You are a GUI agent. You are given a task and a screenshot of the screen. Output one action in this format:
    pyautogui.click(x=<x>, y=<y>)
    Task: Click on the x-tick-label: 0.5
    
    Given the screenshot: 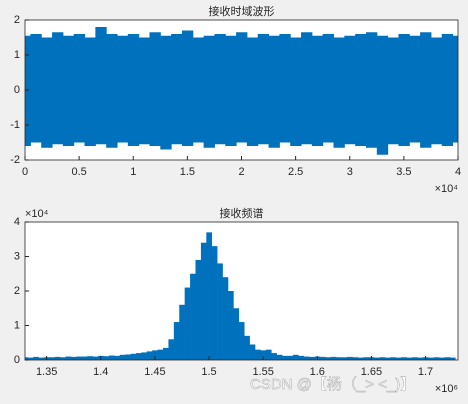 What is the action you would take?
    pyautogui.click(x=78, y=172)
    